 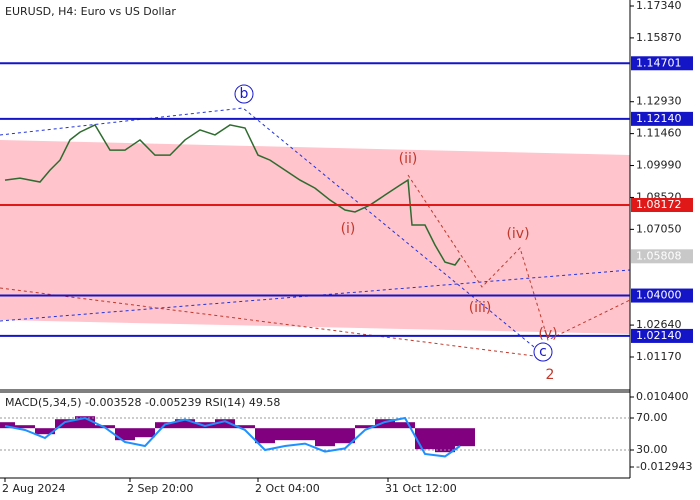 What do you see at coordinates (659, 165) in the screenshot?
I see `y-tick-label: 1.09990` at bounding box center [659, 165].